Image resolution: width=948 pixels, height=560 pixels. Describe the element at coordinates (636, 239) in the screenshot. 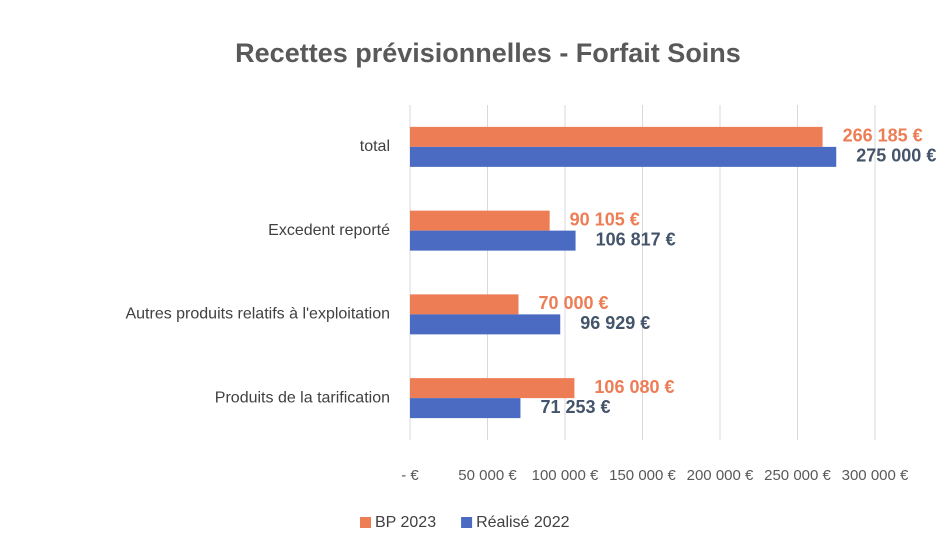

I see `data-label: 106 817 €` at that location.